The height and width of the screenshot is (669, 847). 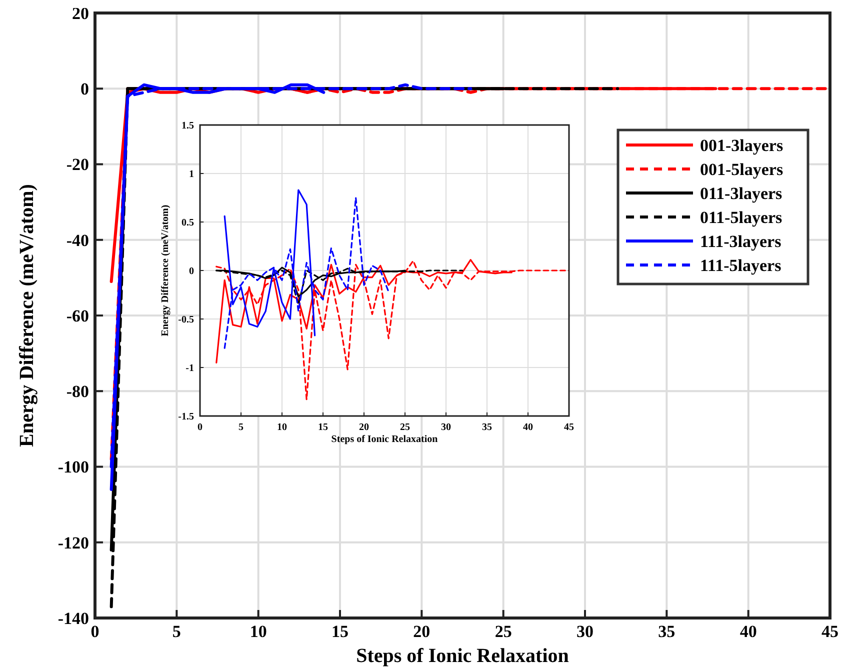 I want to click on legend-label: 001-5layers, so click(x=742, y=169).